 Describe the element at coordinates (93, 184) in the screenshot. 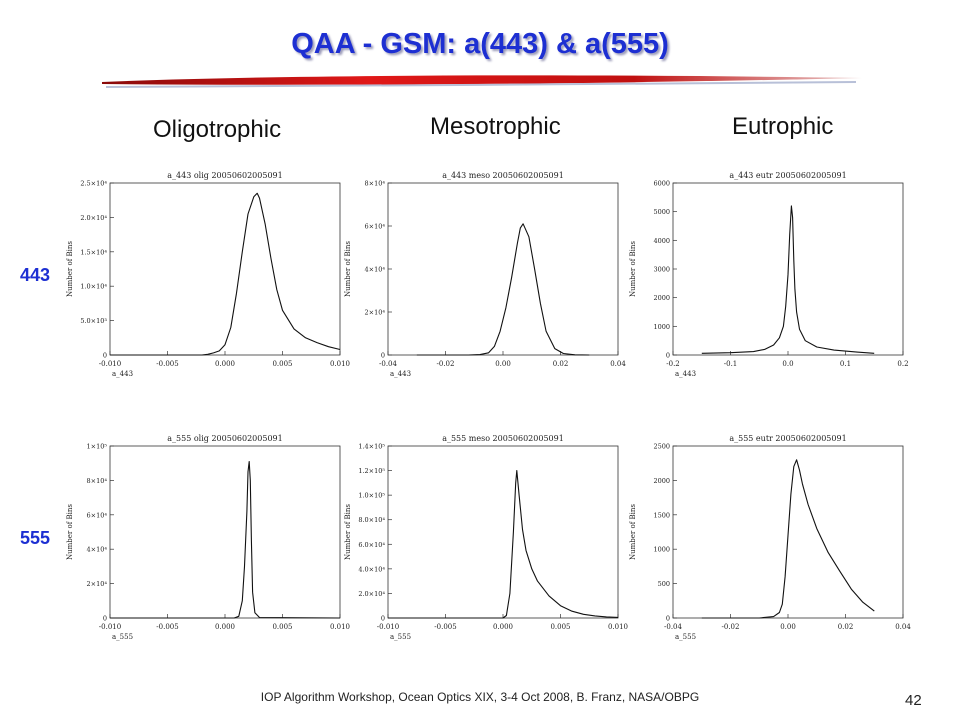

I see `y-tick-label: 2.5×10⁴` at that location.